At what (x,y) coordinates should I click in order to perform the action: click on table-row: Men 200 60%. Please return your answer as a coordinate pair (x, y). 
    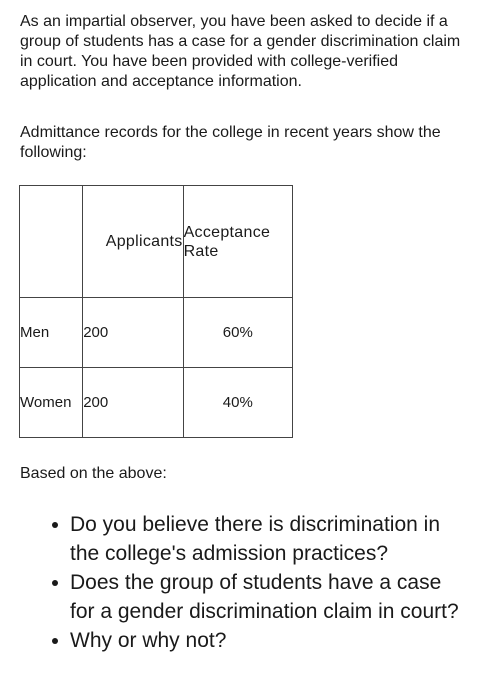
    Looking at the image, I should click on (156, 332).